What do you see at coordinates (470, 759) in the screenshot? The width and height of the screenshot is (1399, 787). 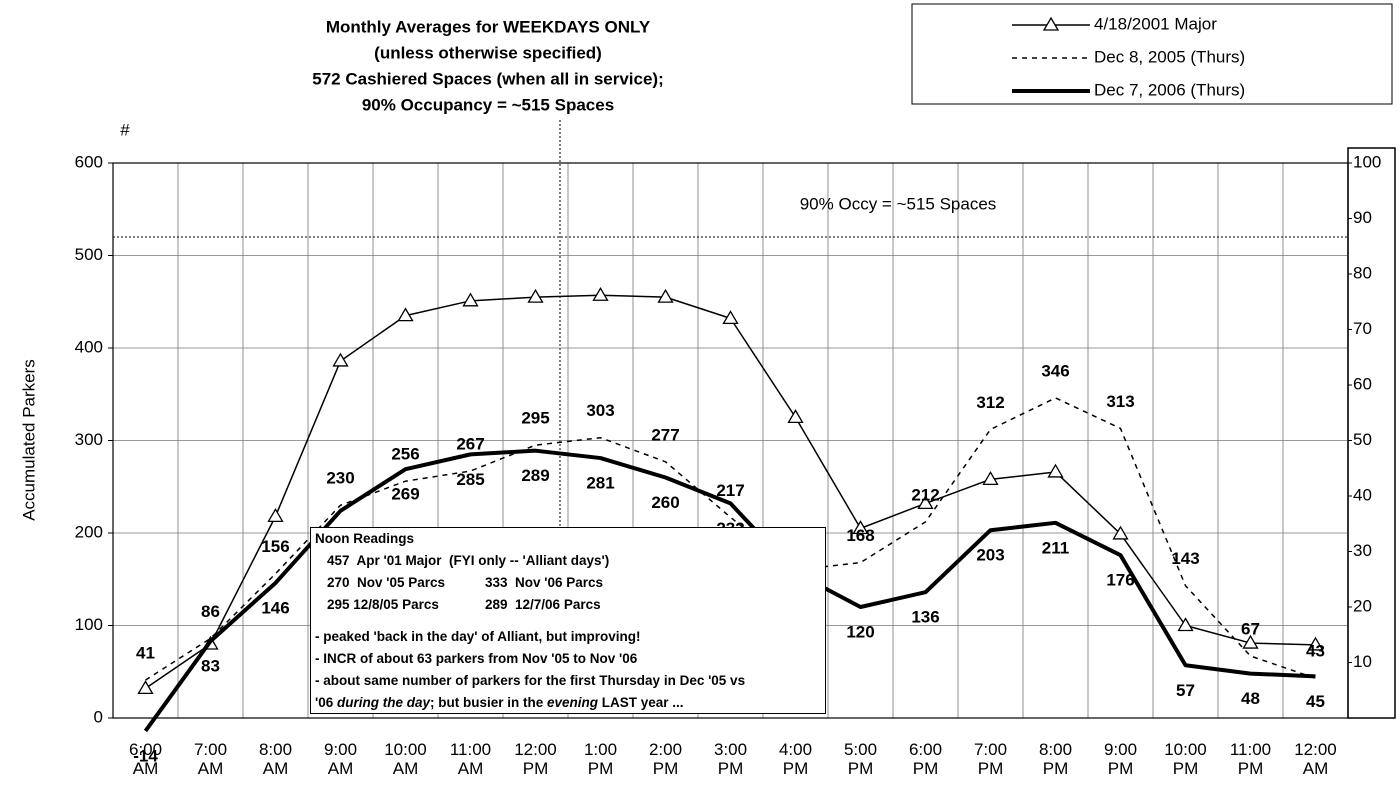 I see `x-tick-label: 11:00 AM` at bounding box center [470, 759].